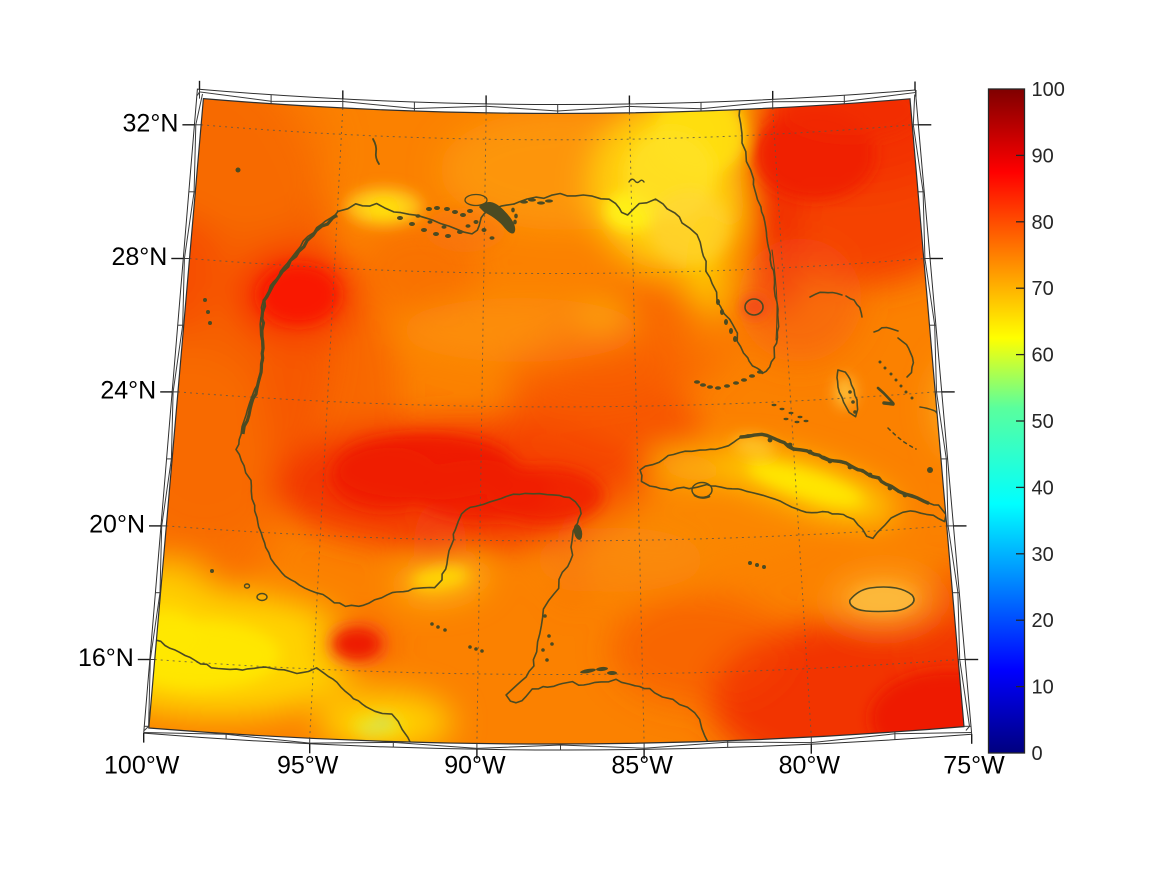 The height and width of the screenshot is (875, 1167). I want to click on svg-text: 90°W, so click(475, 766).